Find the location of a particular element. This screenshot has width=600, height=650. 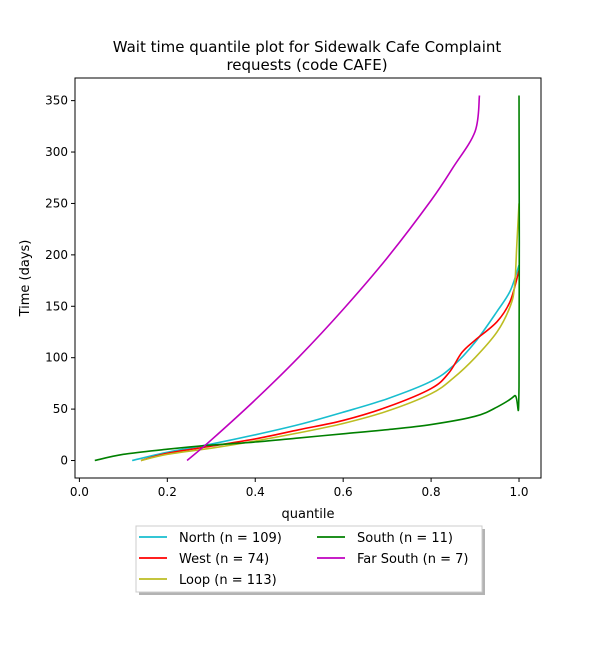

x-tick-label: 0.6 is located at coordinates (343, 492).